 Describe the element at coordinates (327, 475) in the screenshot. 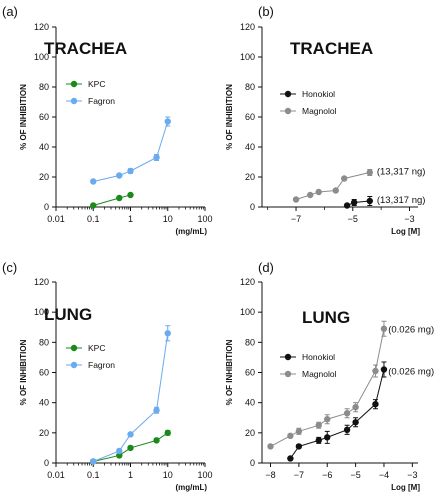

I see `x-tick-label: −6` at that location.